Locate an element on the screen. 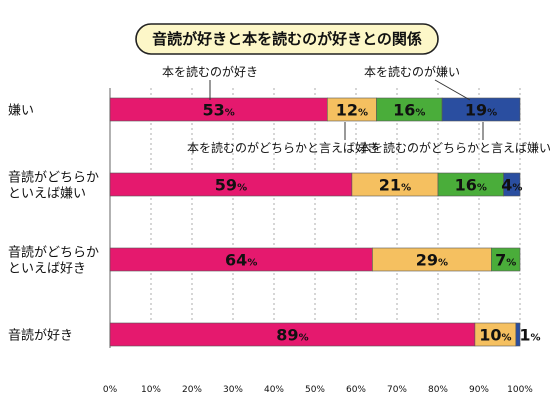 The height and width of the screenshot is (410, 550). legend-entry: 本を読むのがどちらかと言えば嫌い is located at coordinates (454, 147).